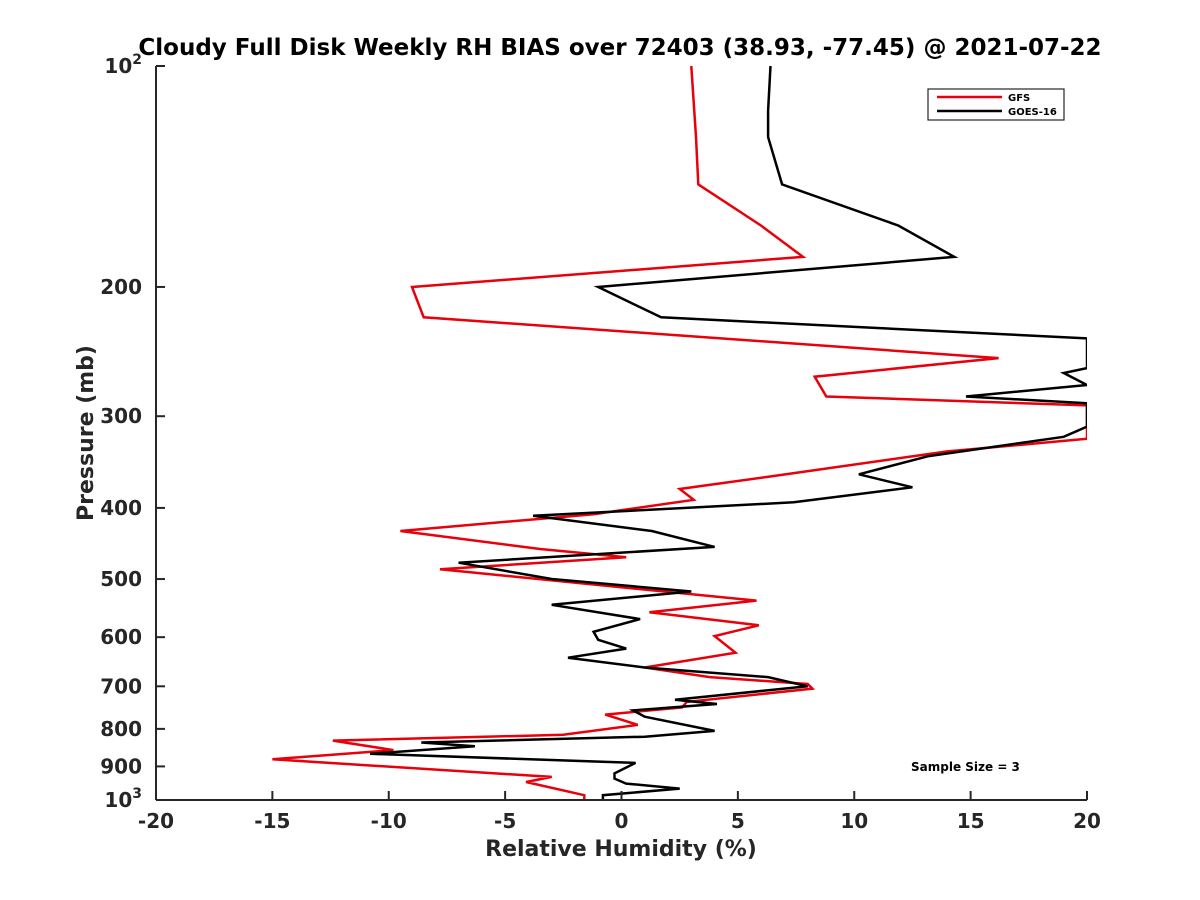 This screenshot has width=1200, height=900. What do you see at coordinates (86, 433) in the screenshot?
I see `y-axis-label: Pressure (mb)` at bounding box center [86, 433].